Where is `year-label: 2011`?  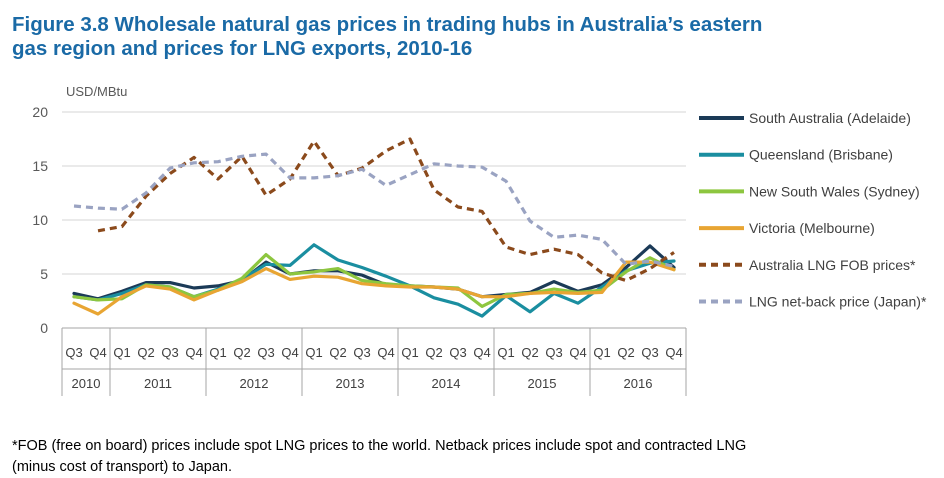 year-label: 2011 is located at coordinates (158, 383).